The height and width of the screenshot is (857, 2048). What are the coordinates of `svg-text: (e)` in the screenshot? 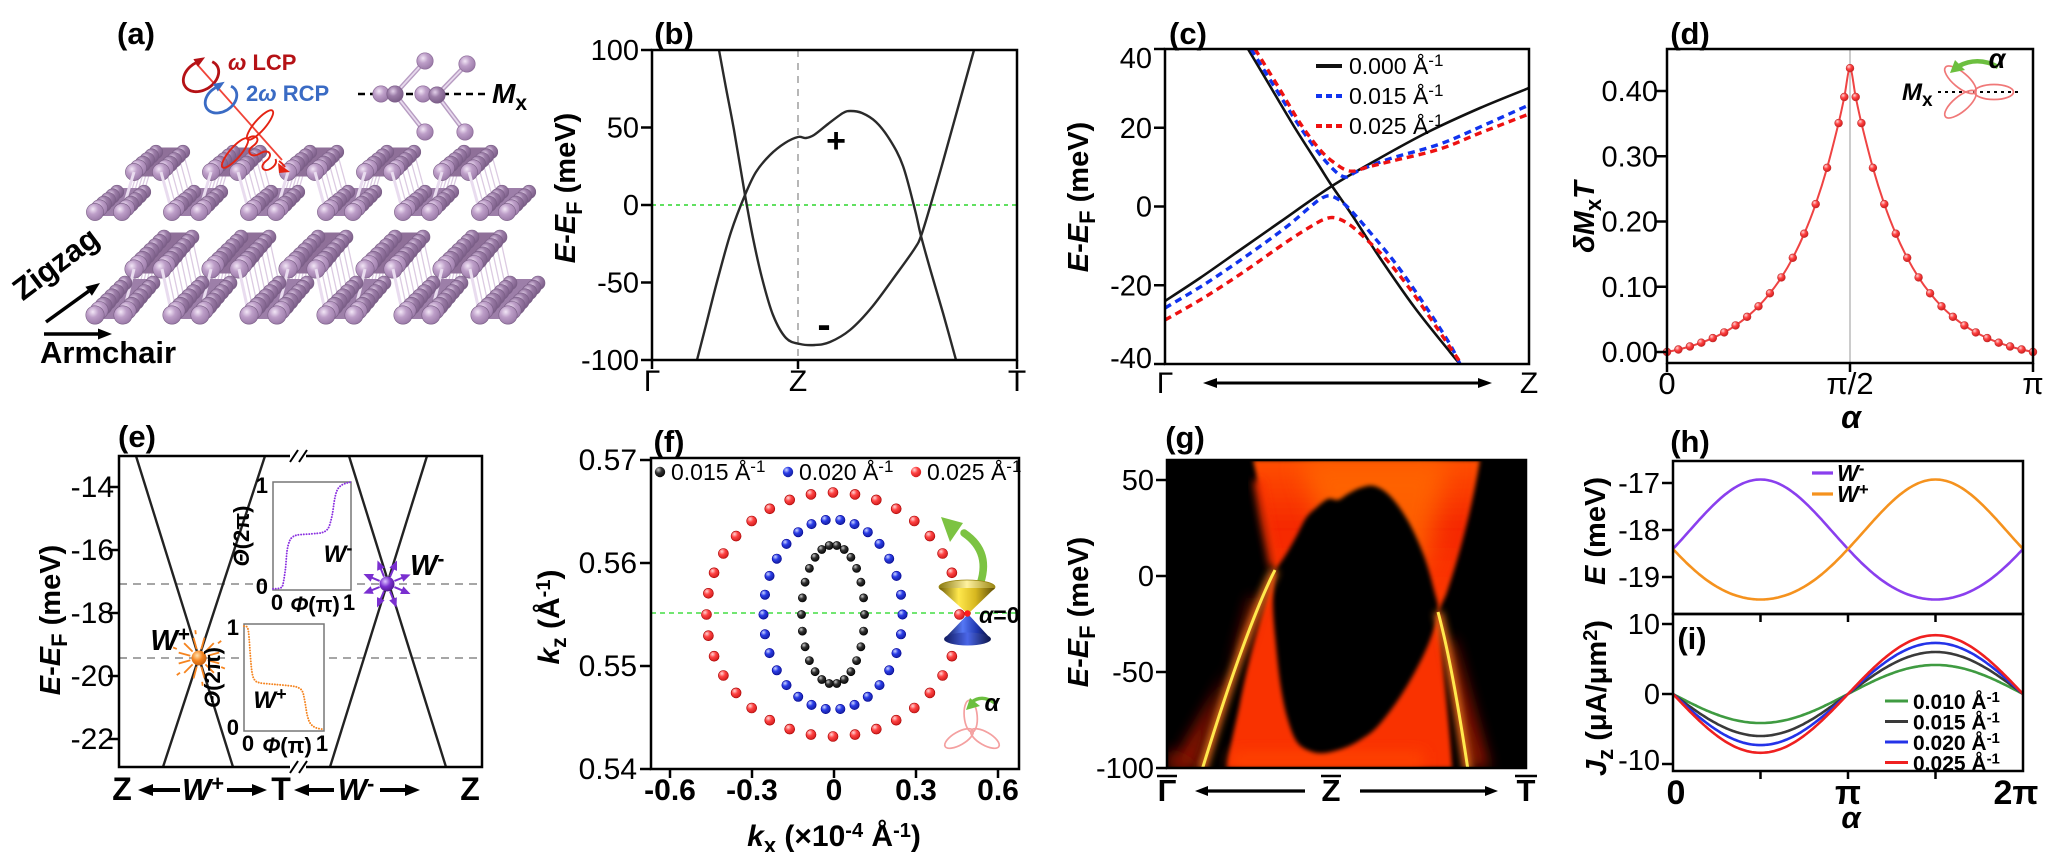 It's located at (137, 436).